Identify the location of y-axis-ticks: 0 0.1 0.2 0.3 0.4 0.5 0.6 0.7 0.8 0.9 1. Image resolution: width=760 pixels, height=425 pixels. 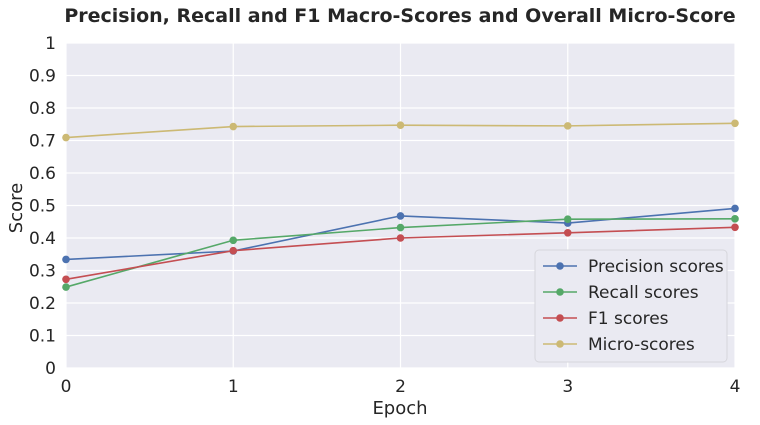
(42, 206).